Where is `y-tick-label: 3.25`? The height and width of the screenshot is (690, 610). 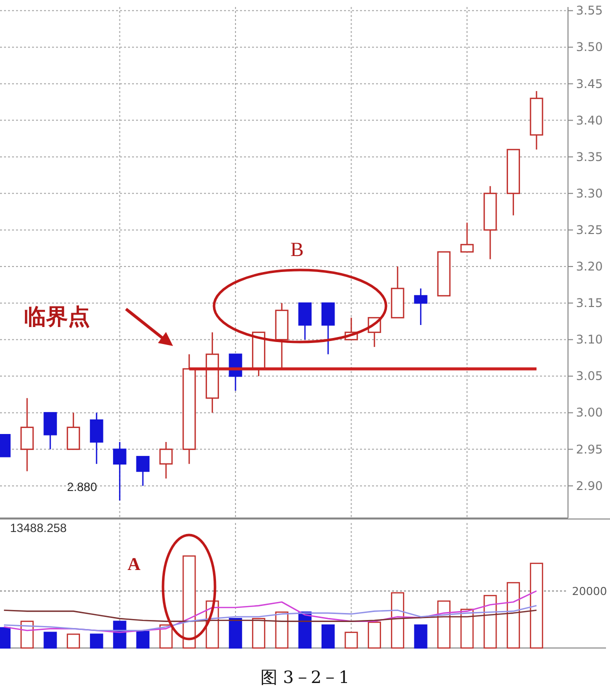 y-tick-label: 3.25 is located at coordinates (589, 229).